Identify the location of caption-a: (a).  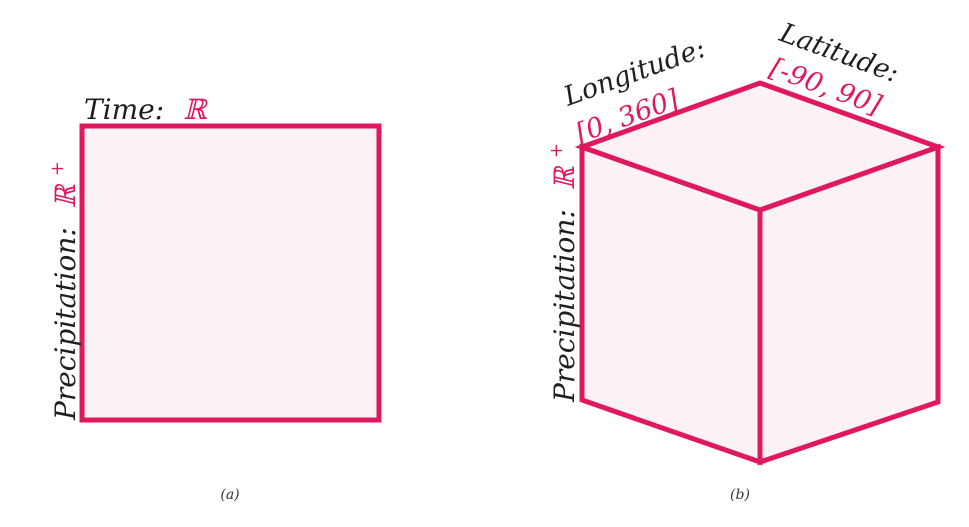
(229, 495).